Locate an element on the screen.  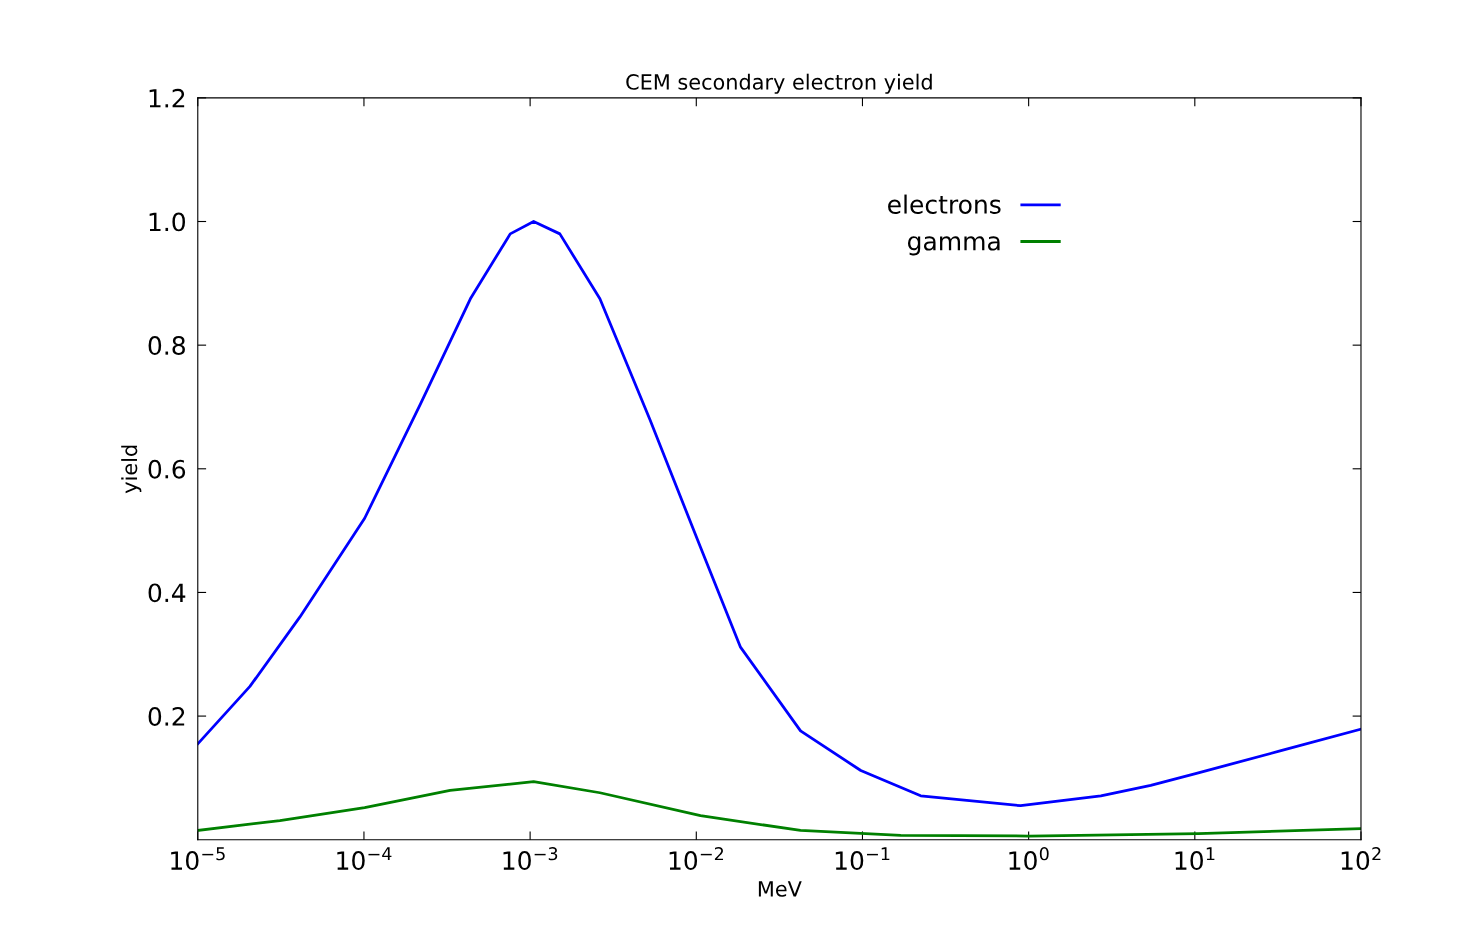
y-tick-label: 0.6 is located at coordinates (167, 469).